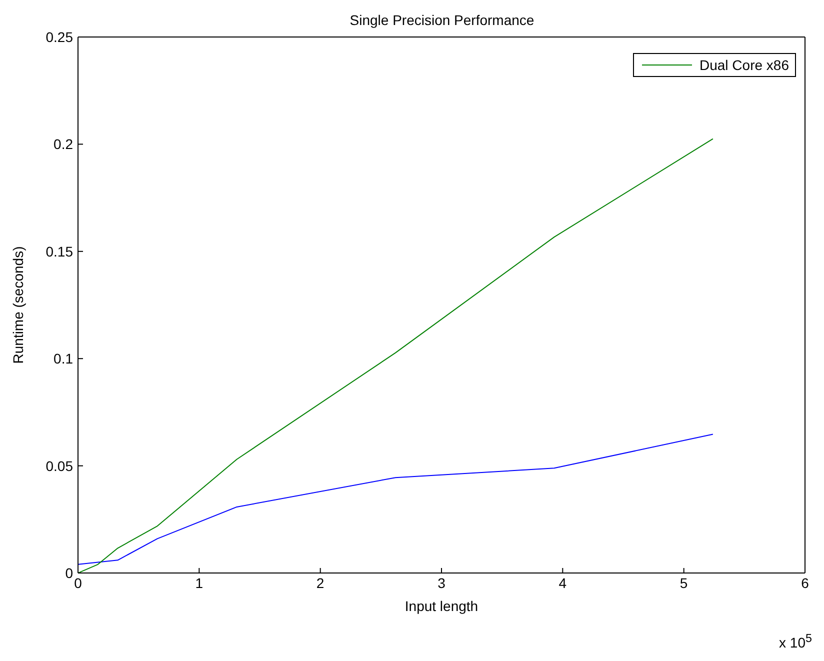 The height and width of the screenshot is (661, 824). Describe the element at coordinates (441, 606) in the screenshot. I see `x-axis-title: Input length` at that location.